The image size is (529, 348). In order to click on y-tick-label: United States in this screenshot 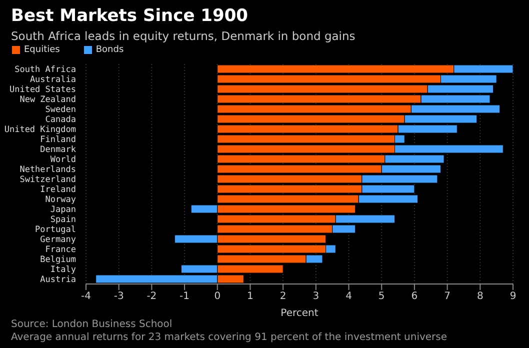, I will do `click(42, 90)`.